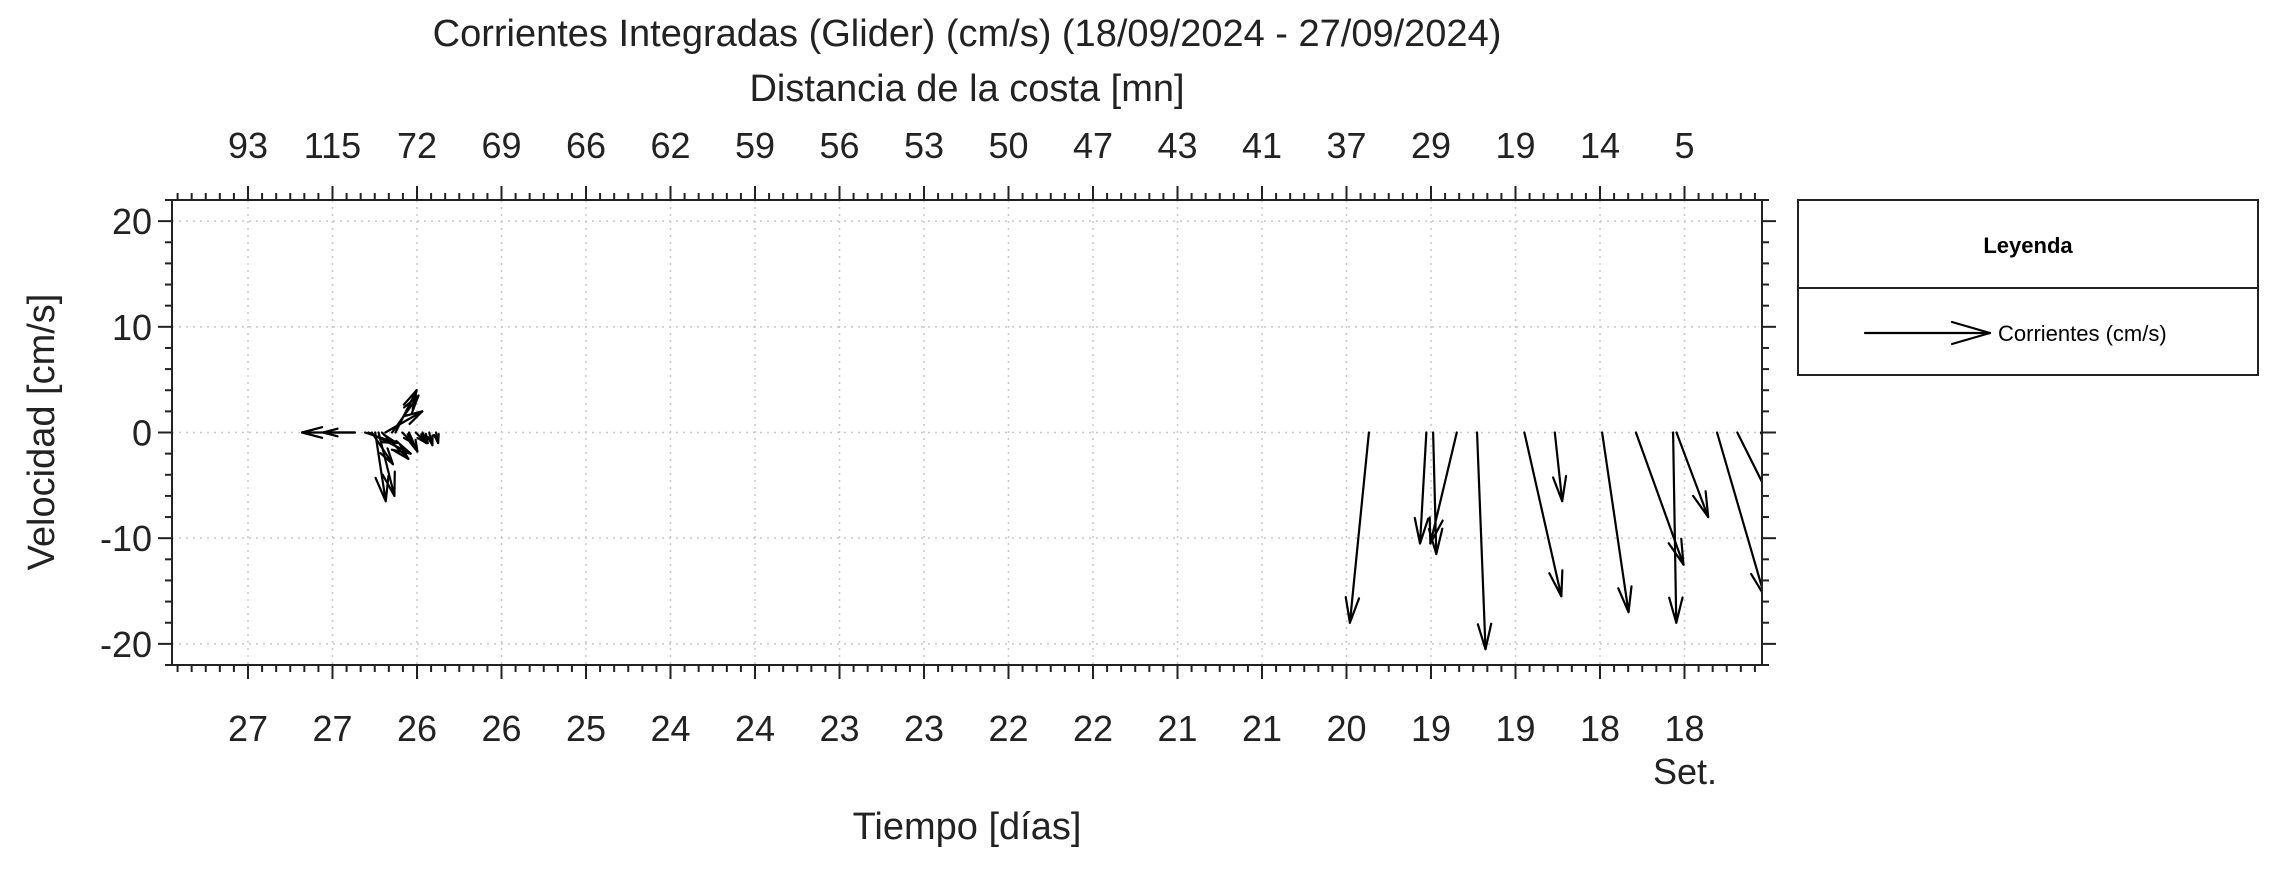 Image resolution: width=2275 pixels, height=875 pixels. I want to click on top-tick-label: 66, so click(586, 145).